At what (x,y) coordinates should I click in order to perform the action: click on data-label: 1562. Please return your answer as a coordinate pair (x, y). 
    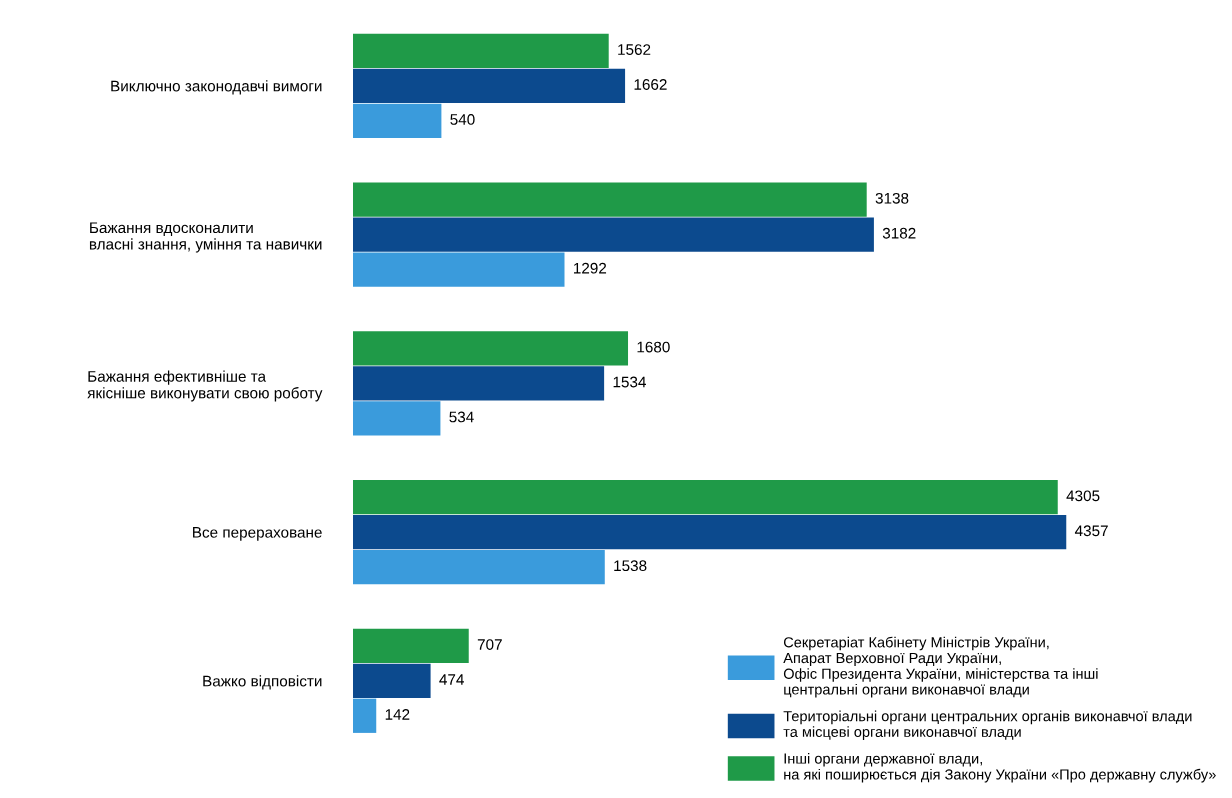
    Looking at the image, I should click on (634, 49).